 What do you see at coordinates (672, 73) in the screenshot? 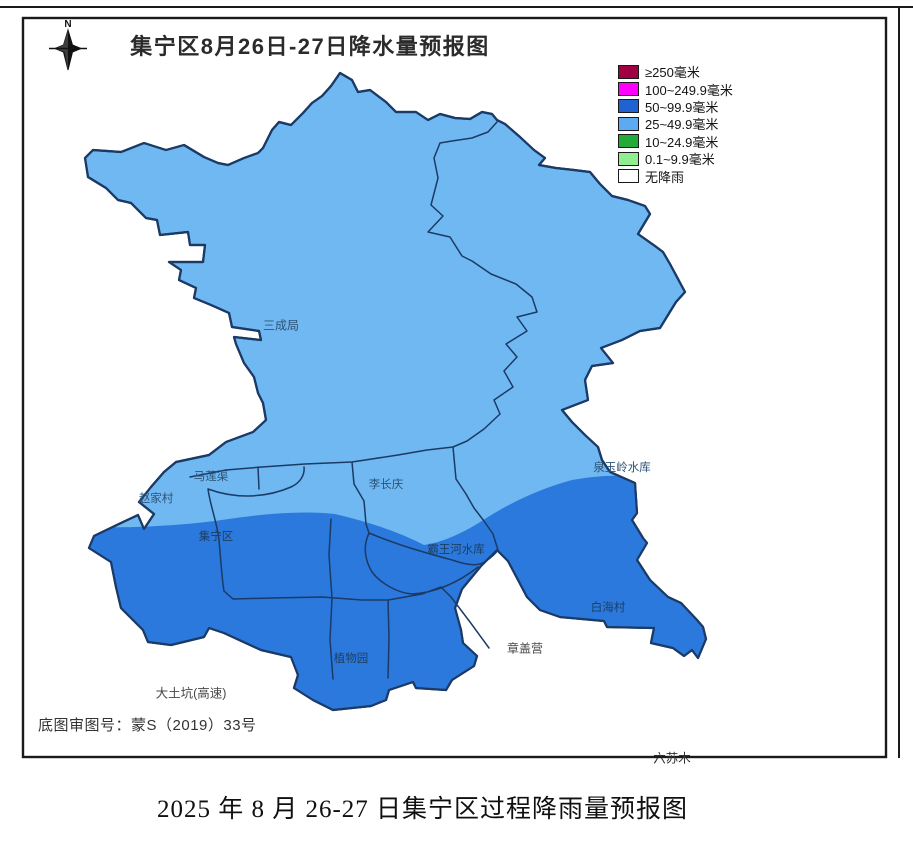
I see `legend-label: ≥250毫米` at bounding box center [672, 73].